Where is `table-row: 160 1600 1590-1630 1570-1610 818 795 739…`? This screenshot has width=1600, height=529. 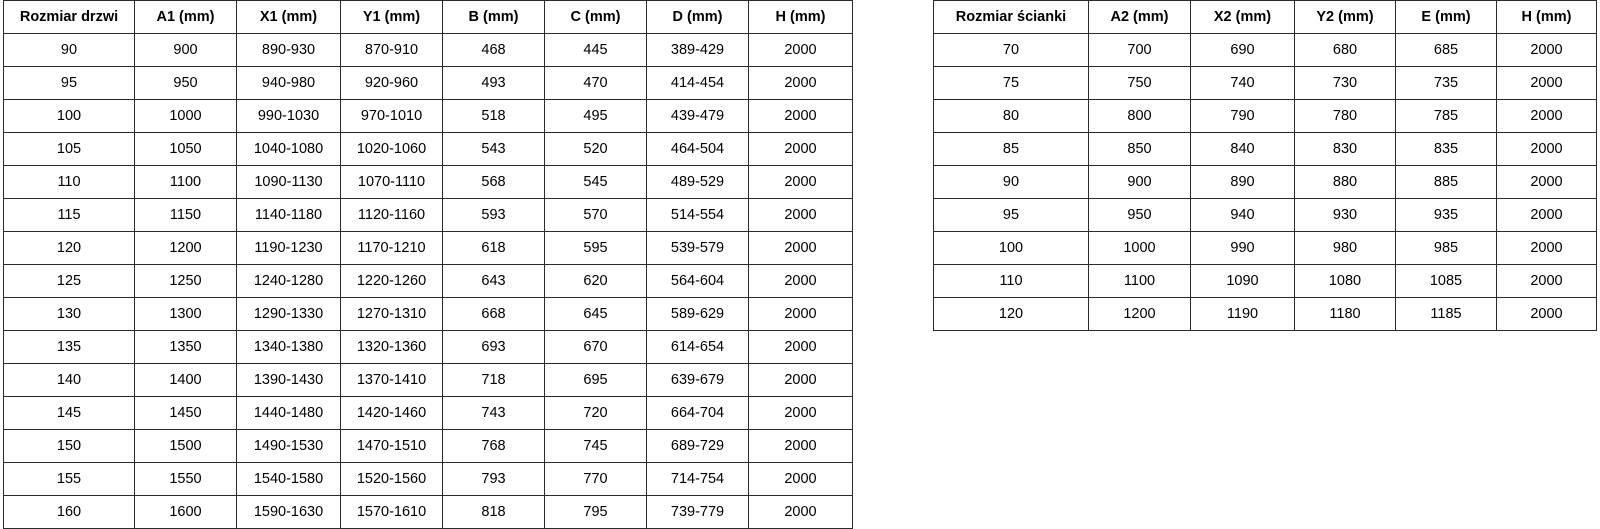 table-row: 160 1600 1590-1630 1570-1610 818 795 739… is located at coordinates (428, 512).